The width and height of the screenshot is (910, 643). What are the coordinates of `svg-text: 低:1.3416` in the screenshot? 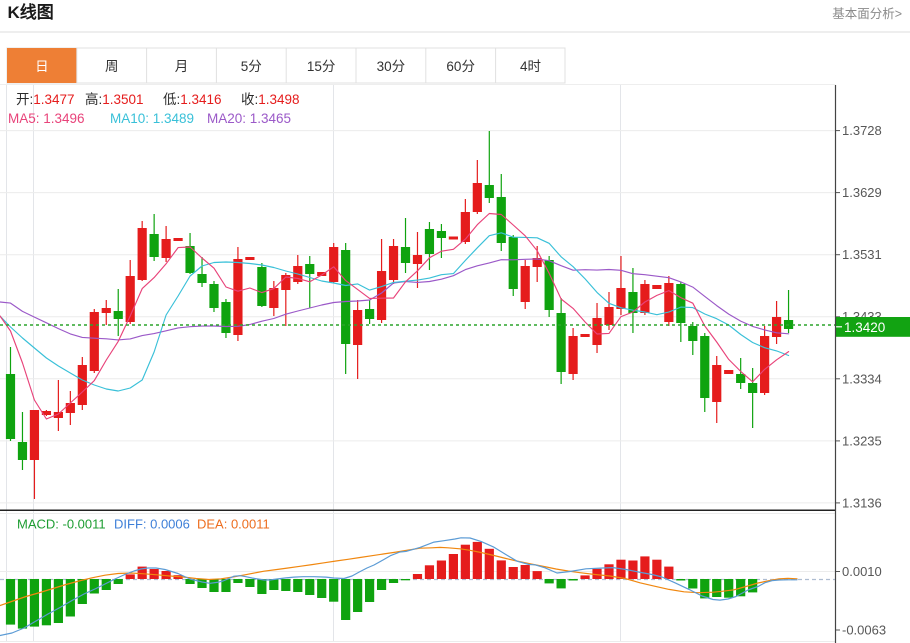 It's located at (192, 99).